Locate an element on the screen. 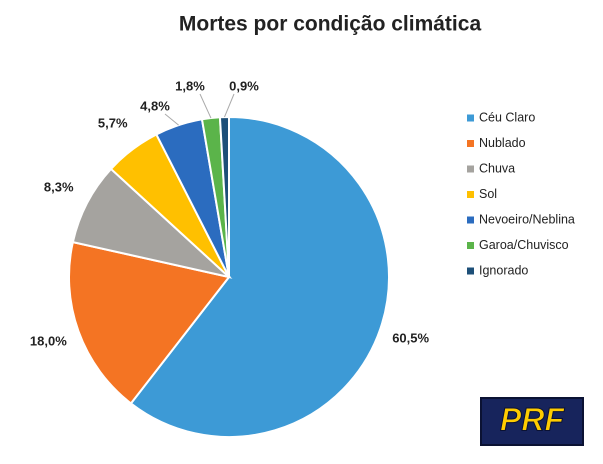  logo-box is located at coordinates (532, 421).